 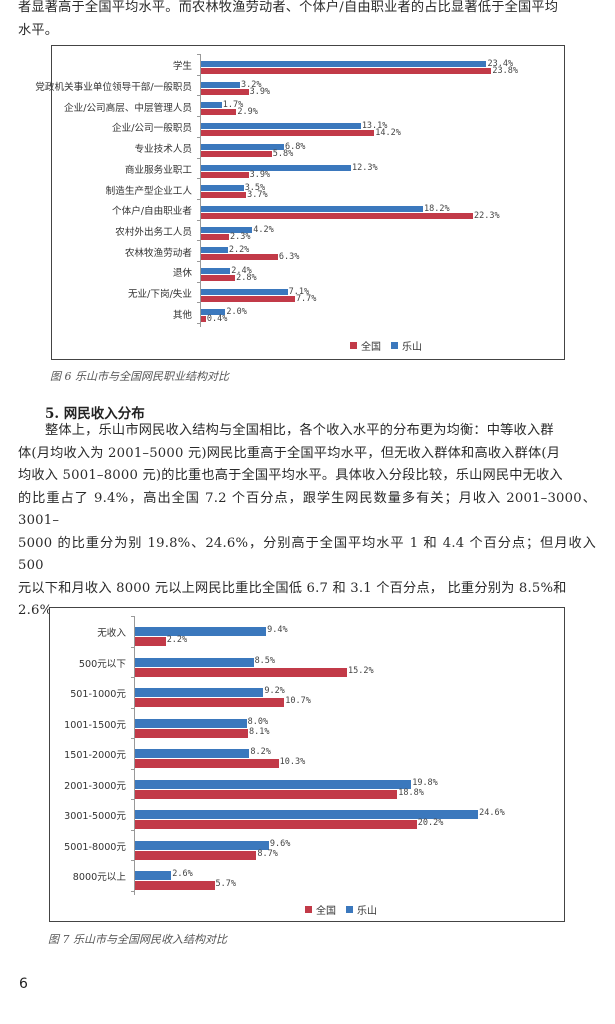 What do you see at coordinates (128, 108) in the screenshot?
I see `category-label: 企业/公司高层、中层管理人员` at bounding box center [128, 108].